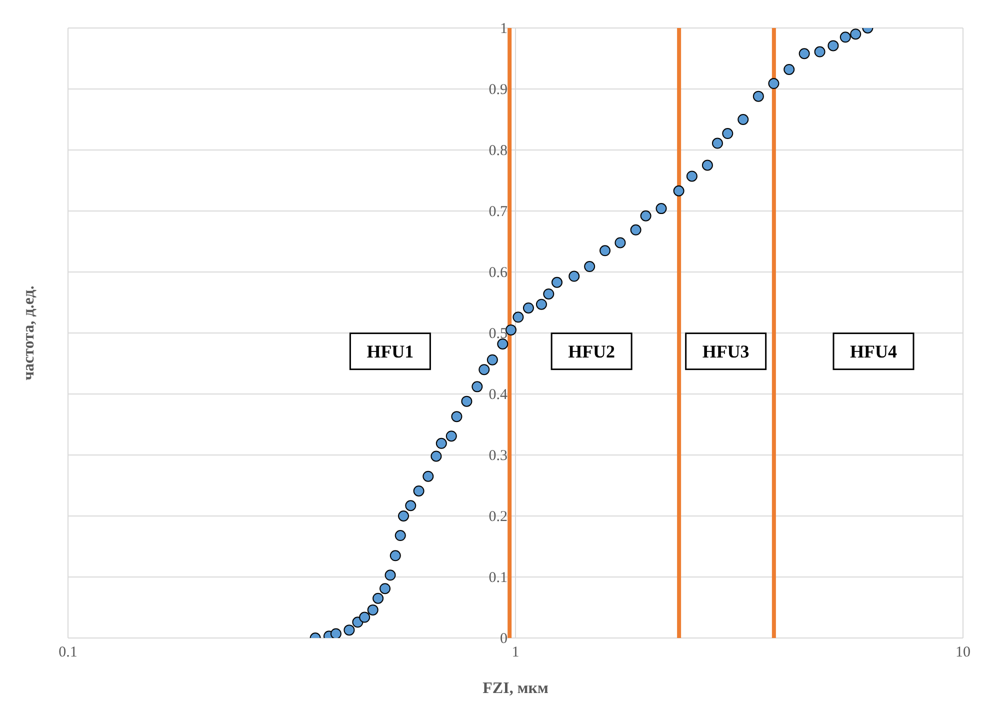 This screenshot has height=715, width=995. I want to click on y-tick-label: 0.1, so click(498, 578).